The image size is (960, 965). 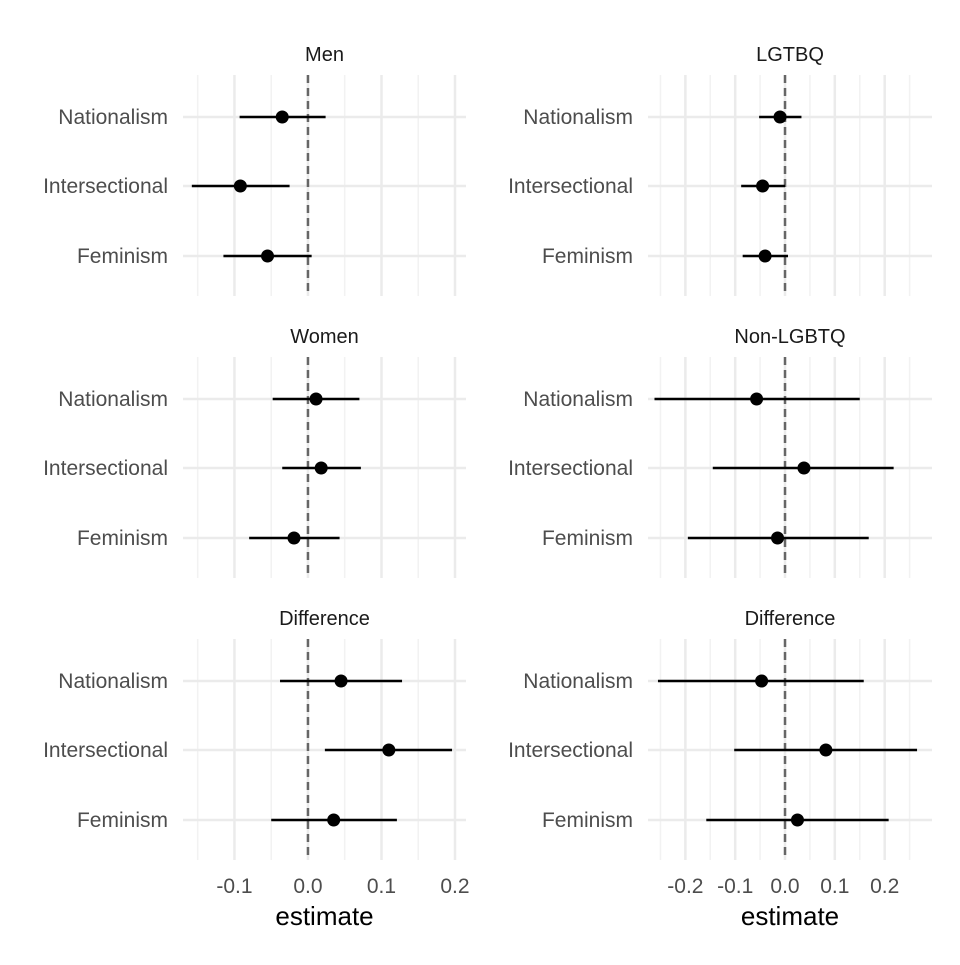 I want to click on x-tick-label: -0.2, so click(x=685, y=886).